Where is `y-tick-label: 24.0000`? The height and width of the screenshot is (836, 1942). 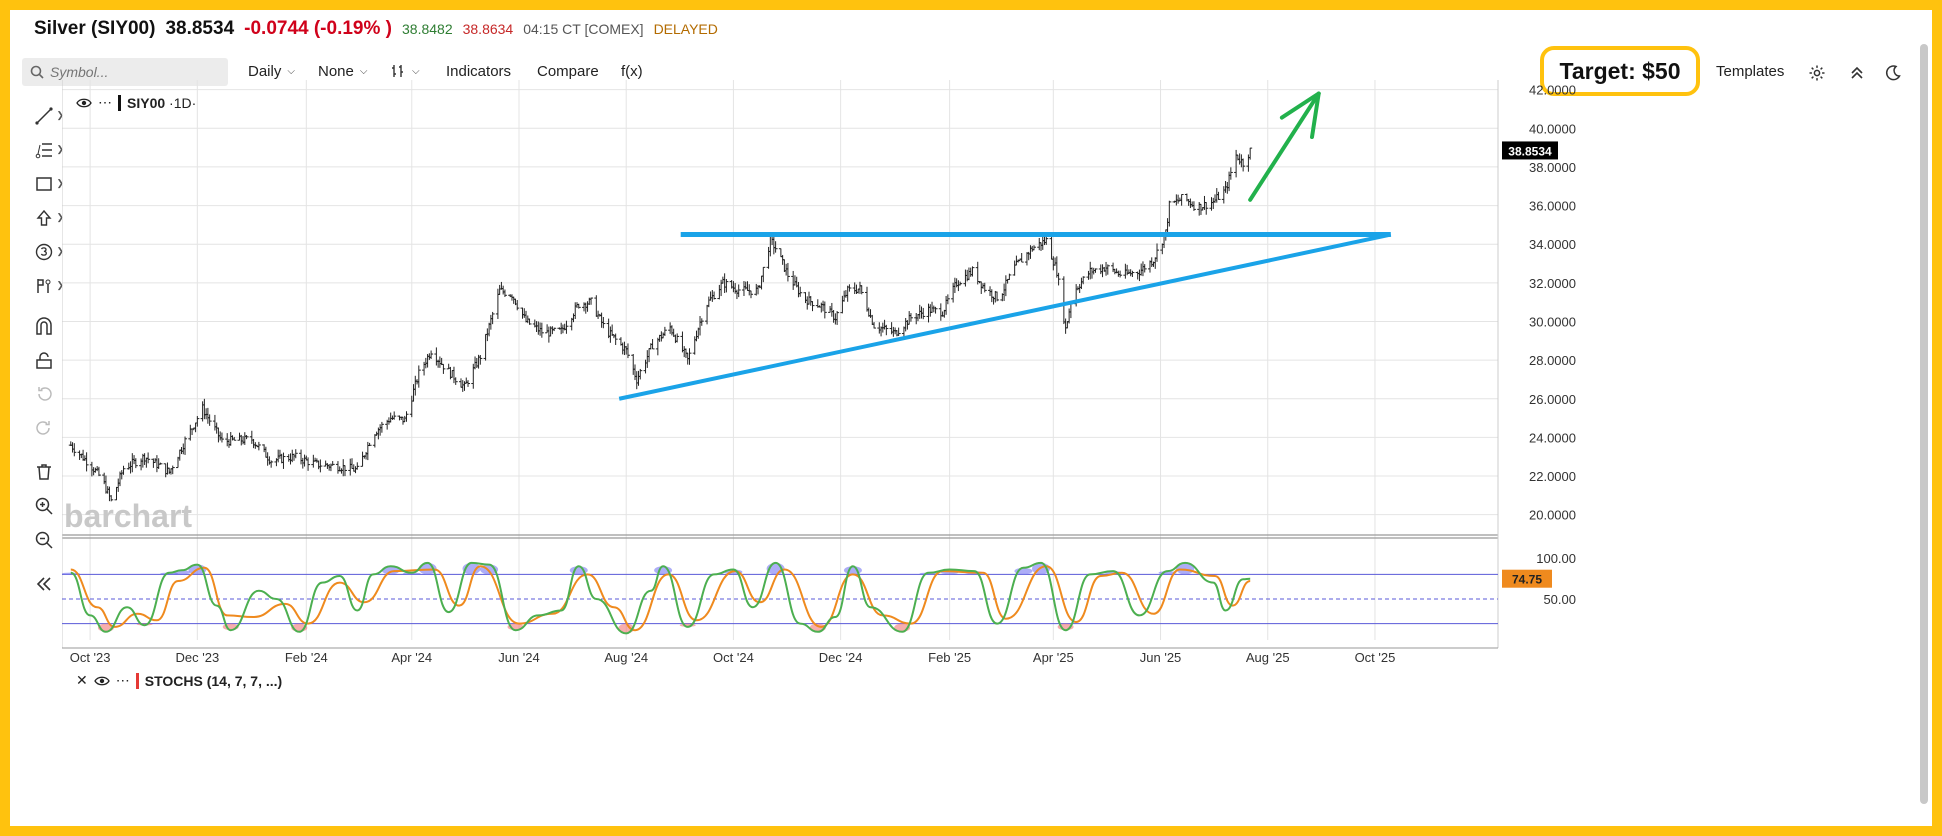
y-tick-label: 24.0000 is located at coordinates (1552, 437).